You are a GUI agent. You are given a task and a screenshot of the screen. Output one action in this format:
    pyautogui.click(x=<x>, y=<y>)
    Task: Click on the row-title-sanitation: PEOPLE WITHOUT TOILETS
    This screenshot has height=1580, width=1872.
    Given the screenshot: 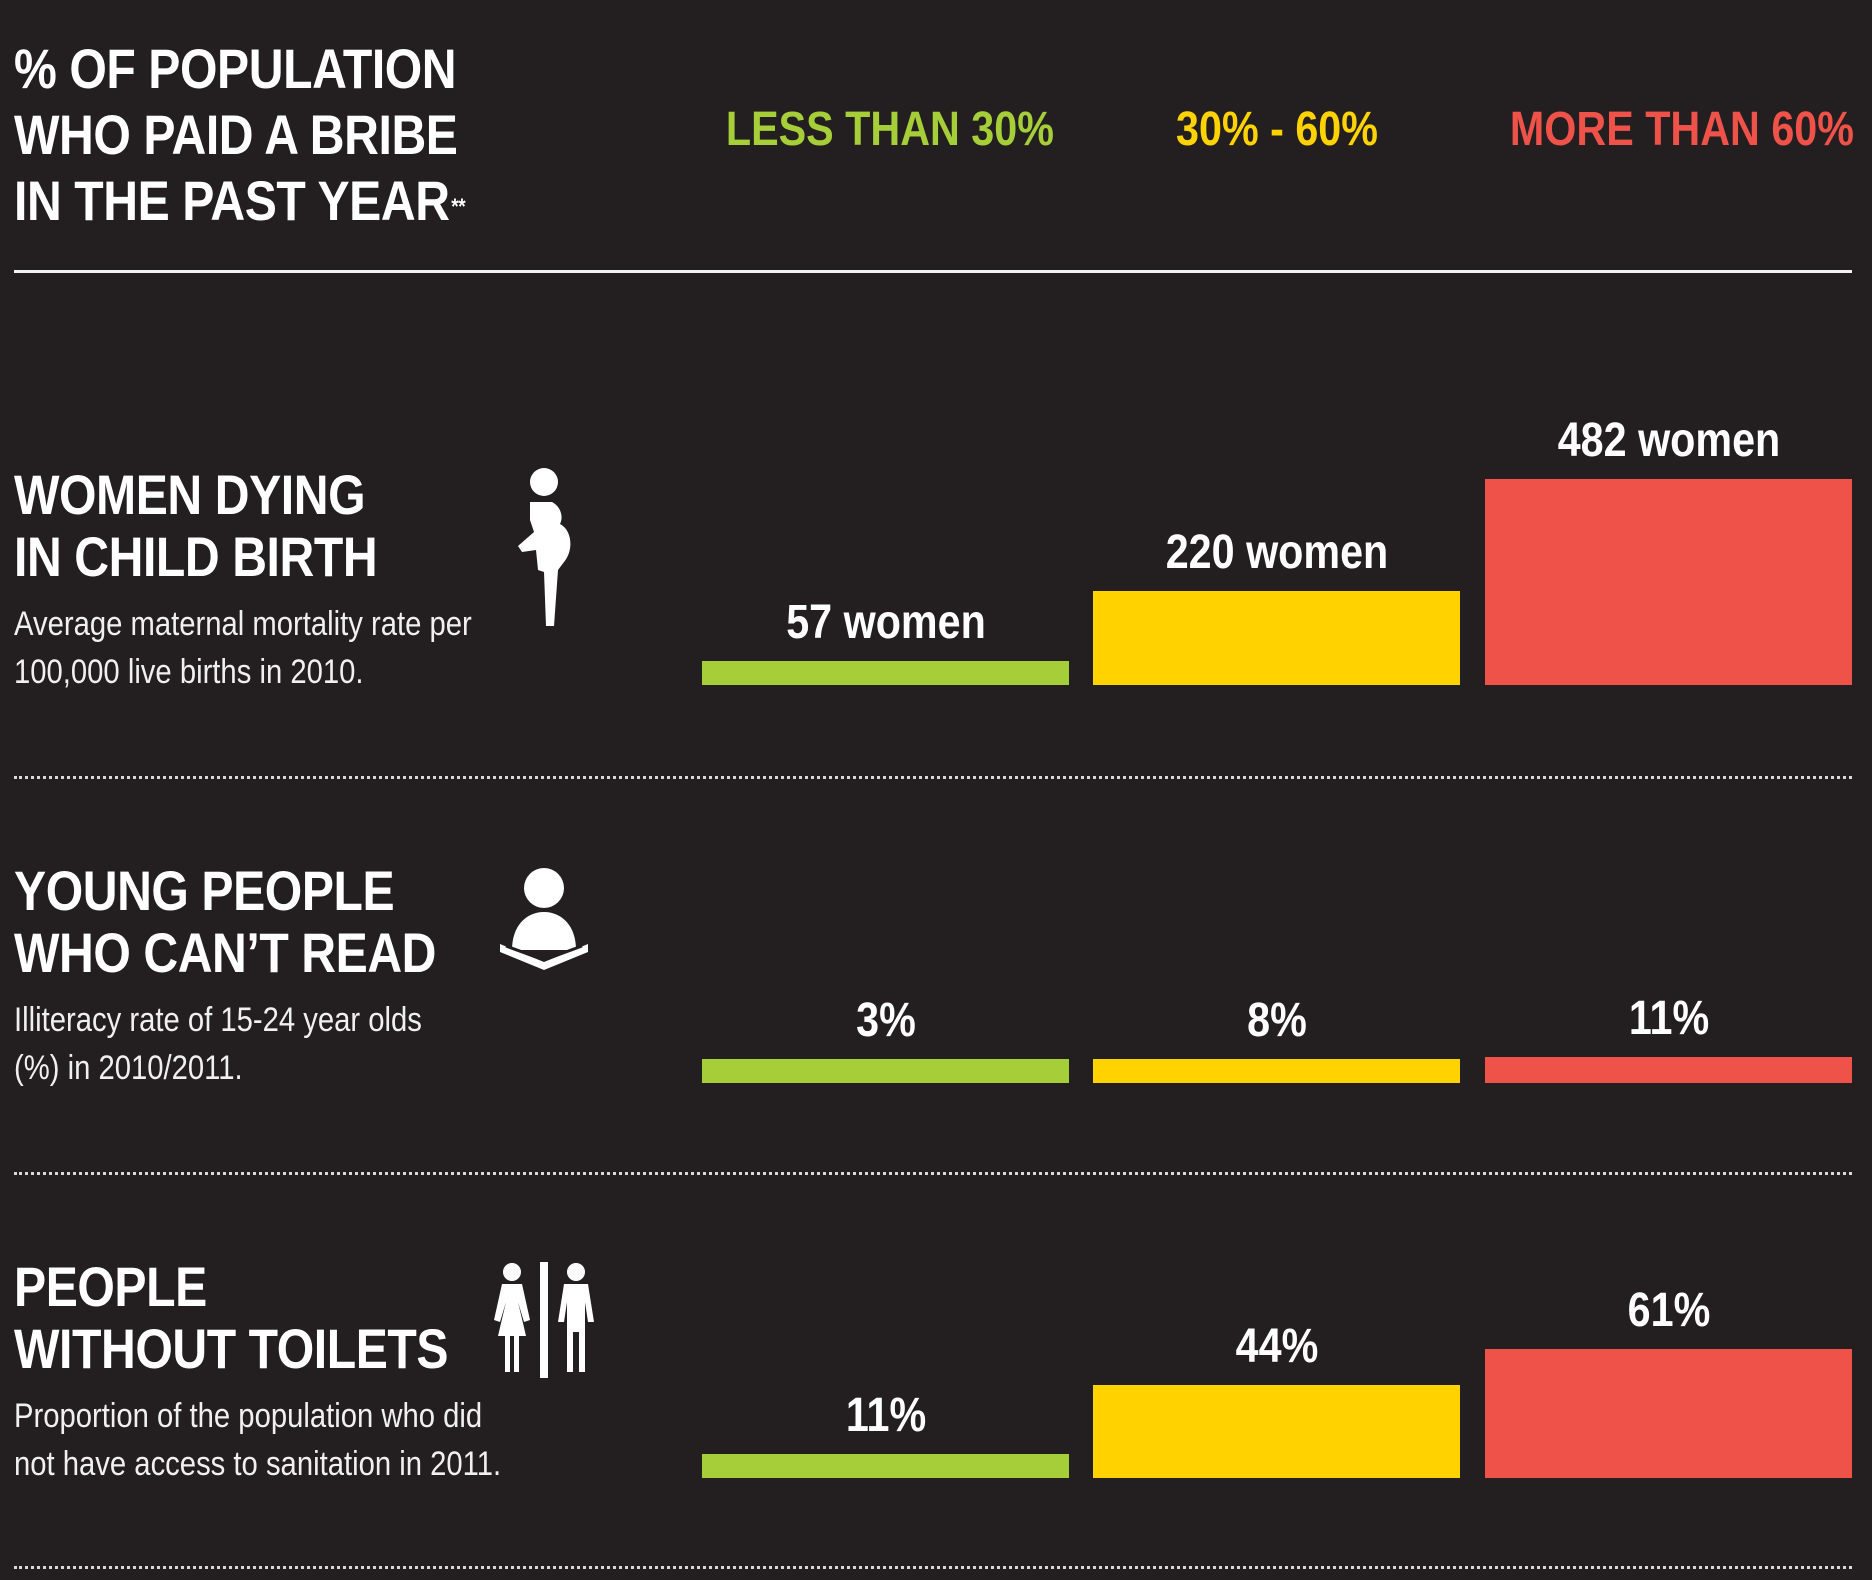 What is the action you would take?
    pyautogui.click(x=231, y=1317)
    